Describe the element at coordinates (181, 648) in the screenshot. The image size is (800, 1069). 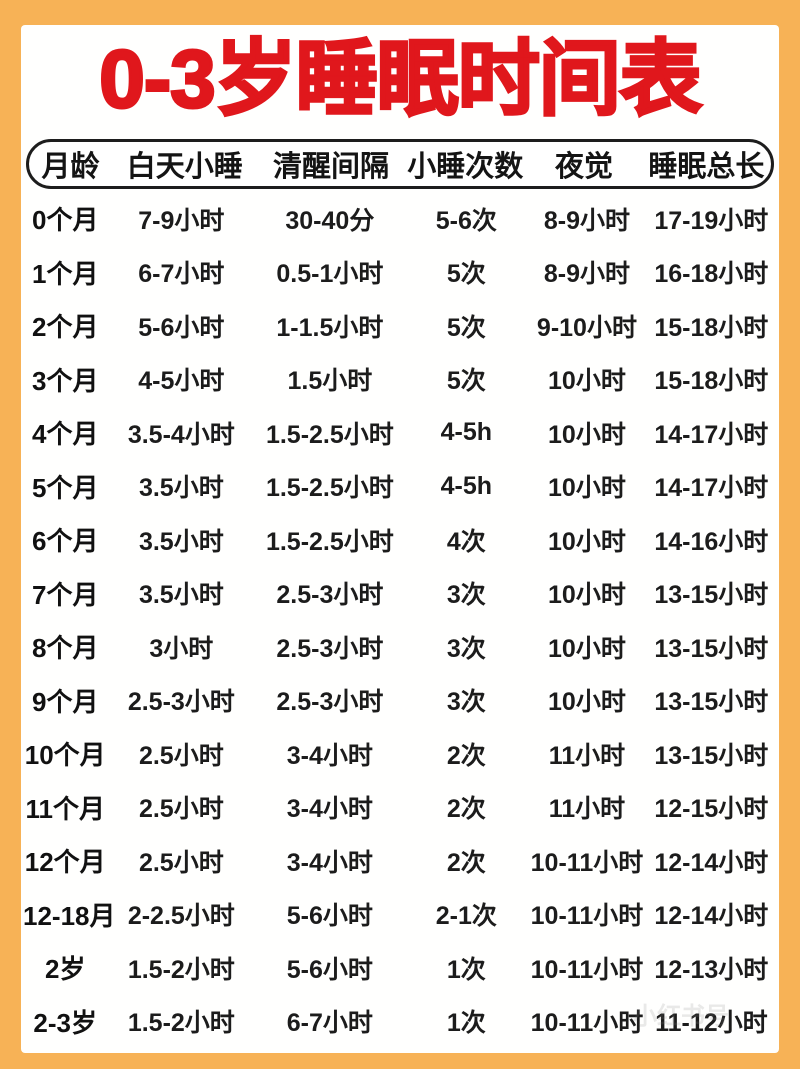
I see `value-cell: 3小时` at that location.